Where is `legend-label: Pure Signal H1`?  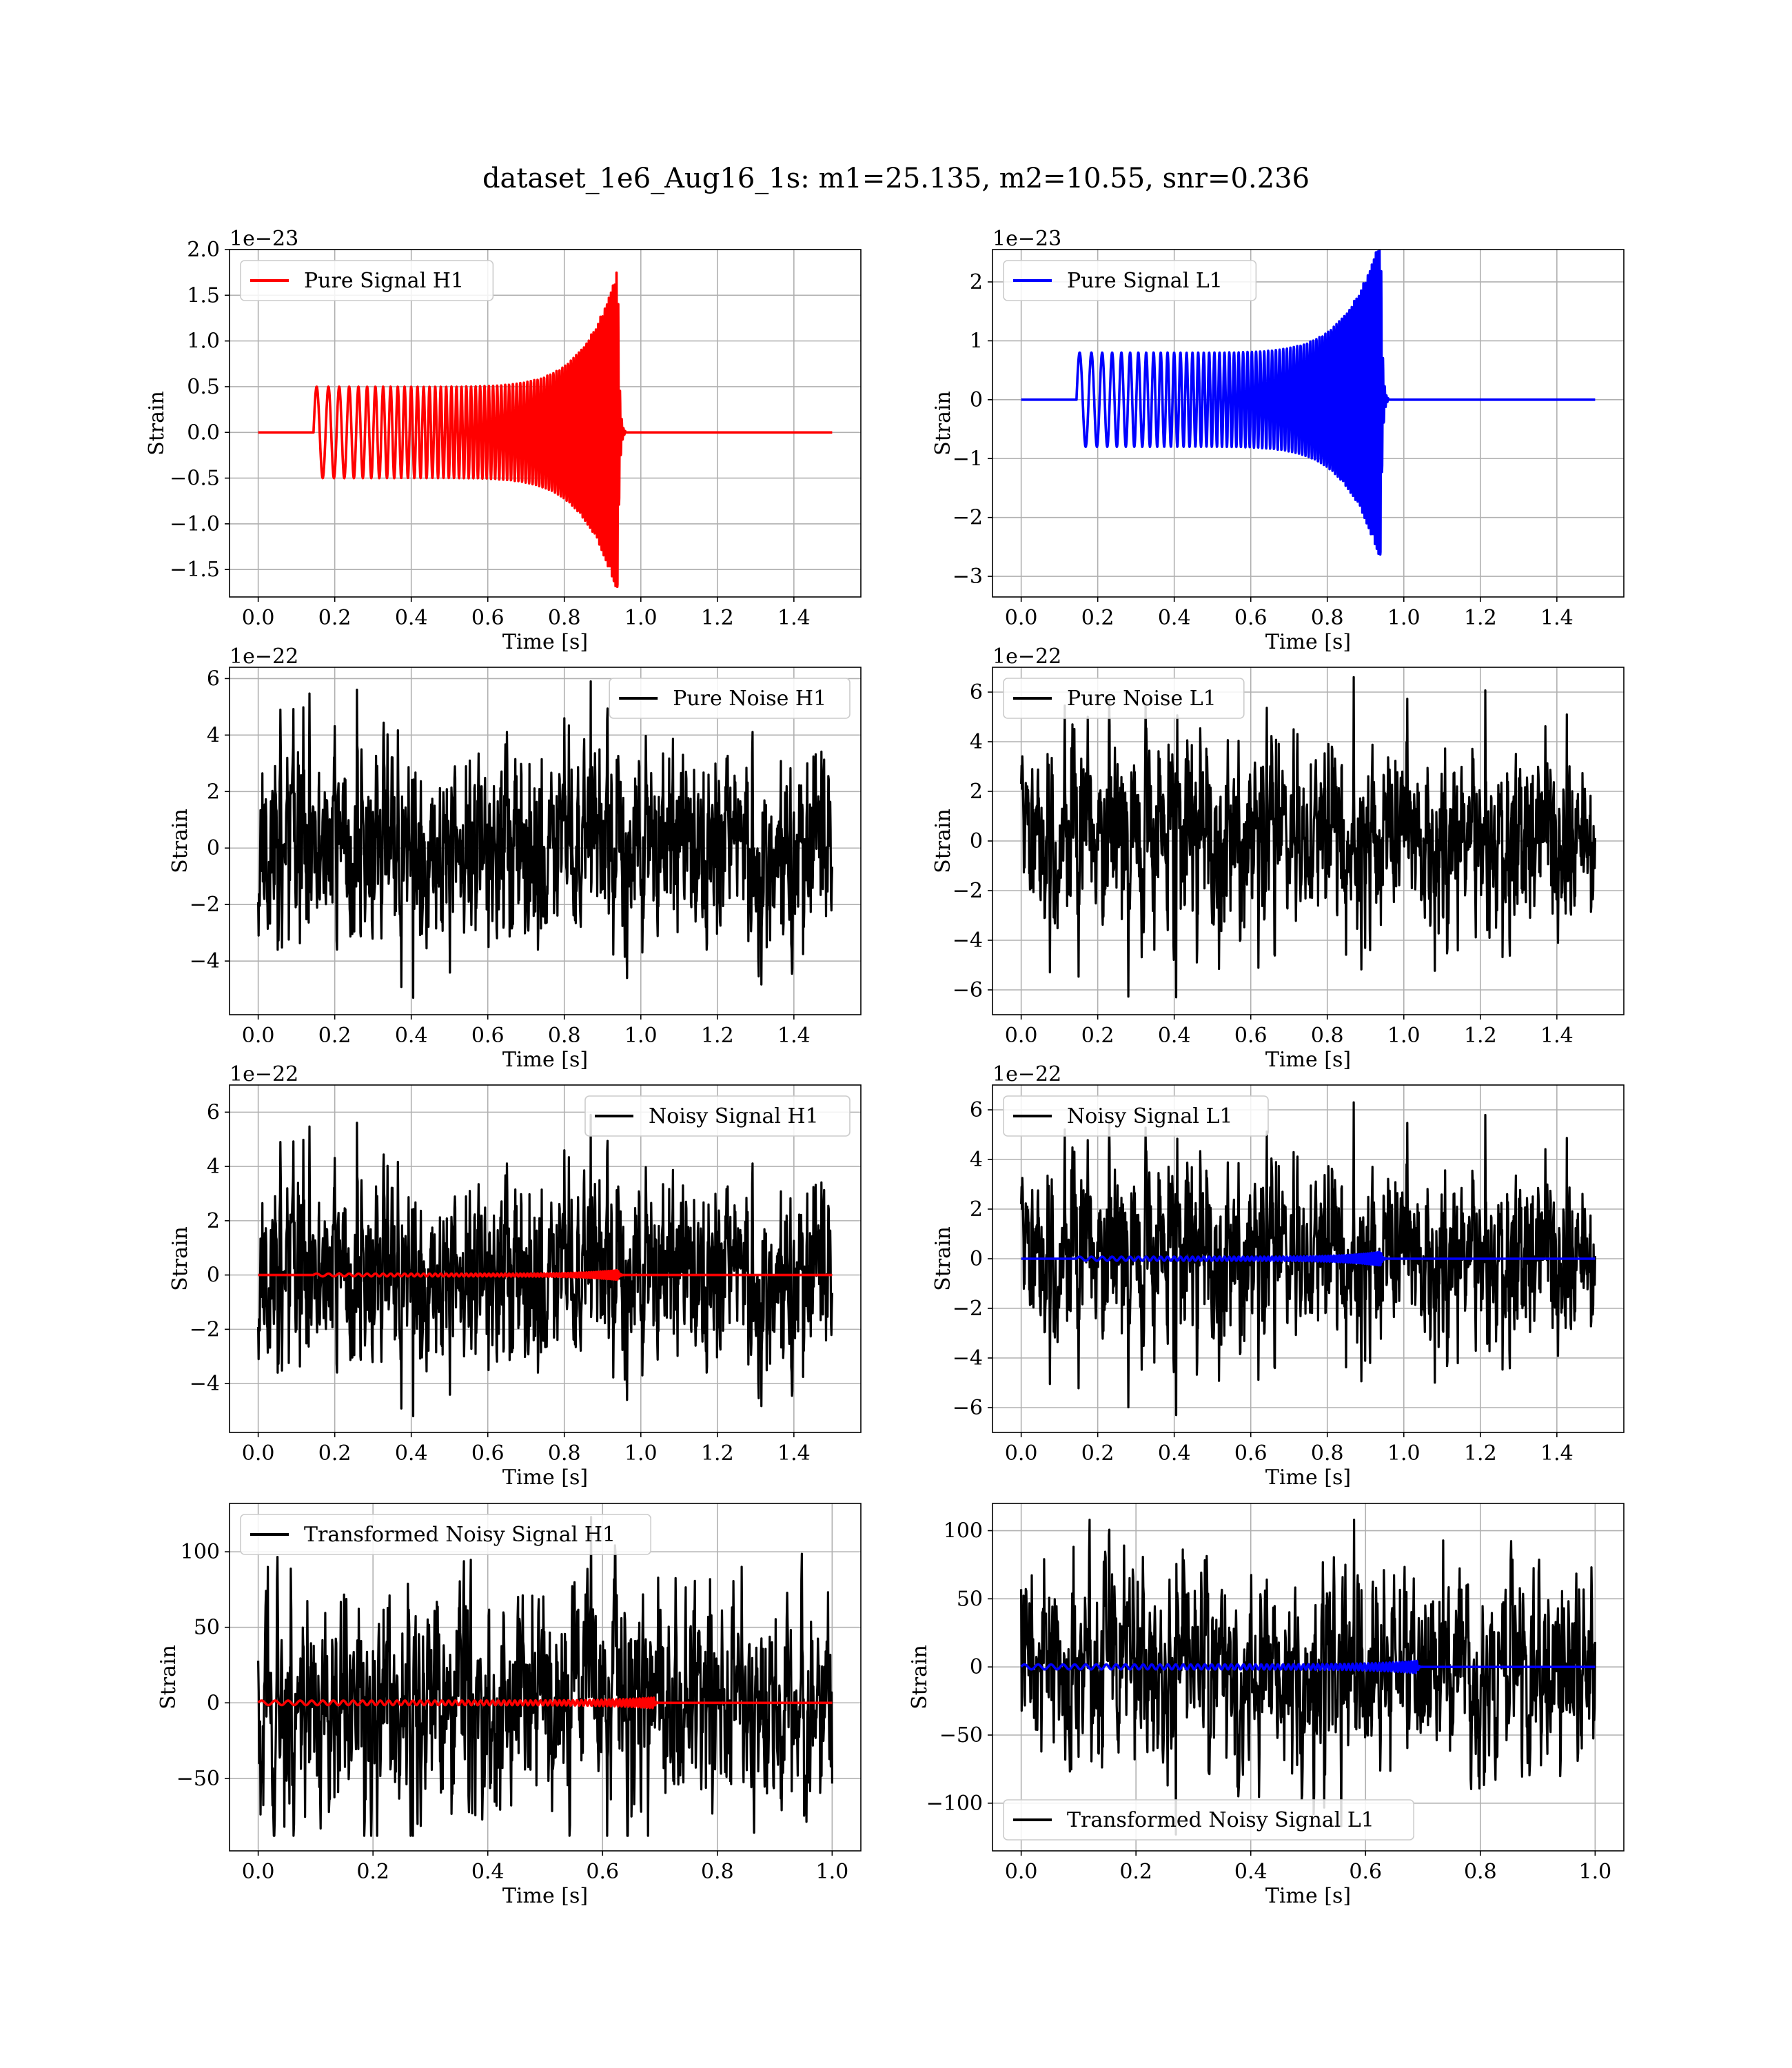
legend-label: Pure Signal H1 is located at coordinates (384, 281).